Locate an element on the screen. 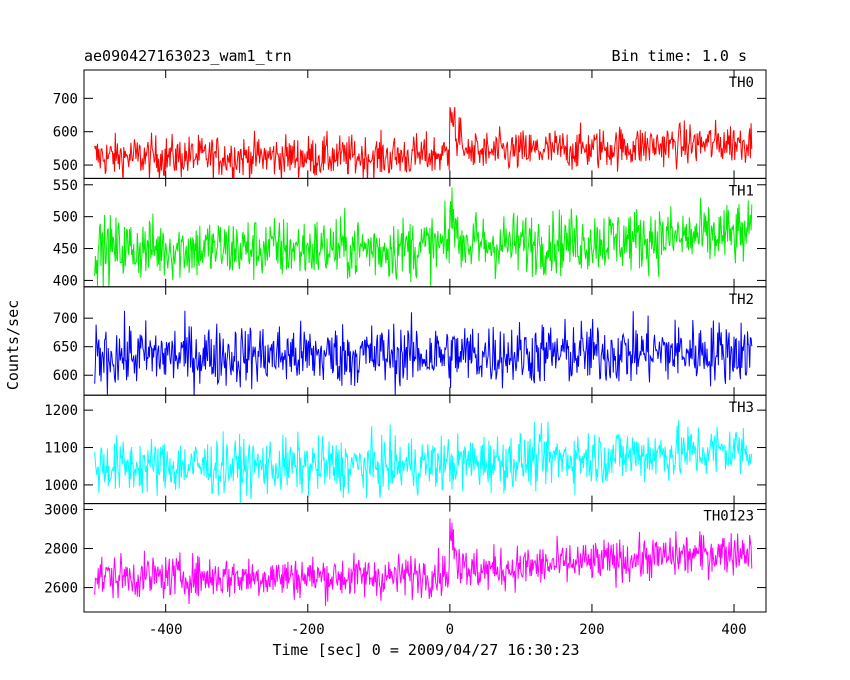 The height and width of the screenshot is (680, 850). panel-name-th3: TH3 is located at coordinates (741, 408).